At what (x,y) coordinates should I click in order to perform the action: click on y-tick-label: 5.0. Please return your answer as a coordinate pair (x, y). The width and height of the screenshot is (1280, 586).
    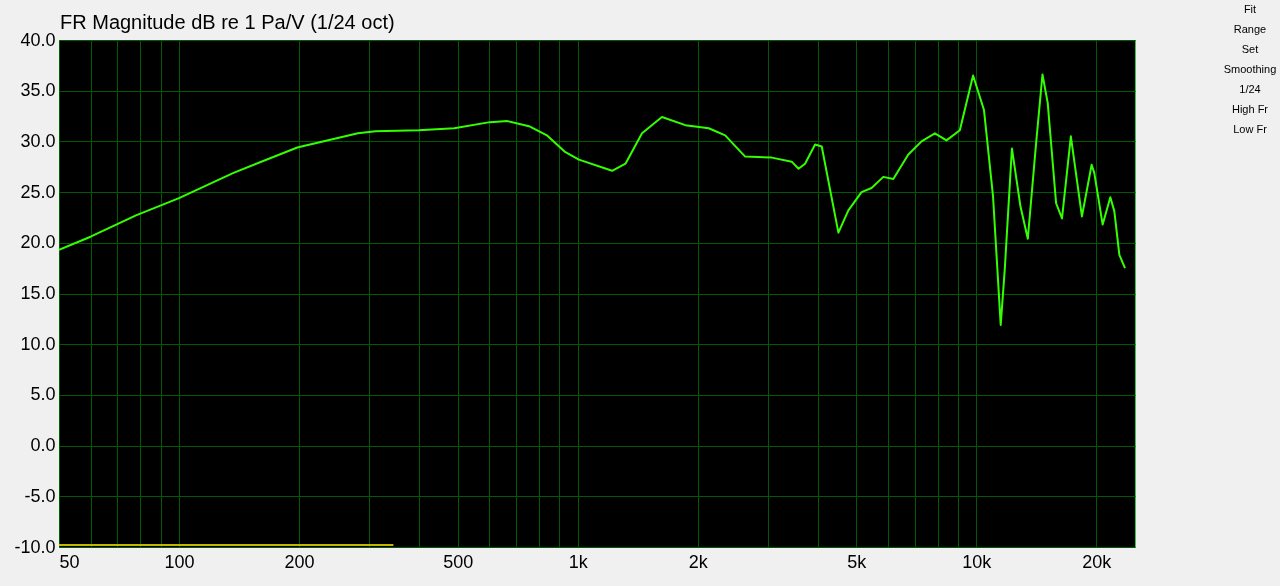
    Looking at the image, I should click on (43, 394).